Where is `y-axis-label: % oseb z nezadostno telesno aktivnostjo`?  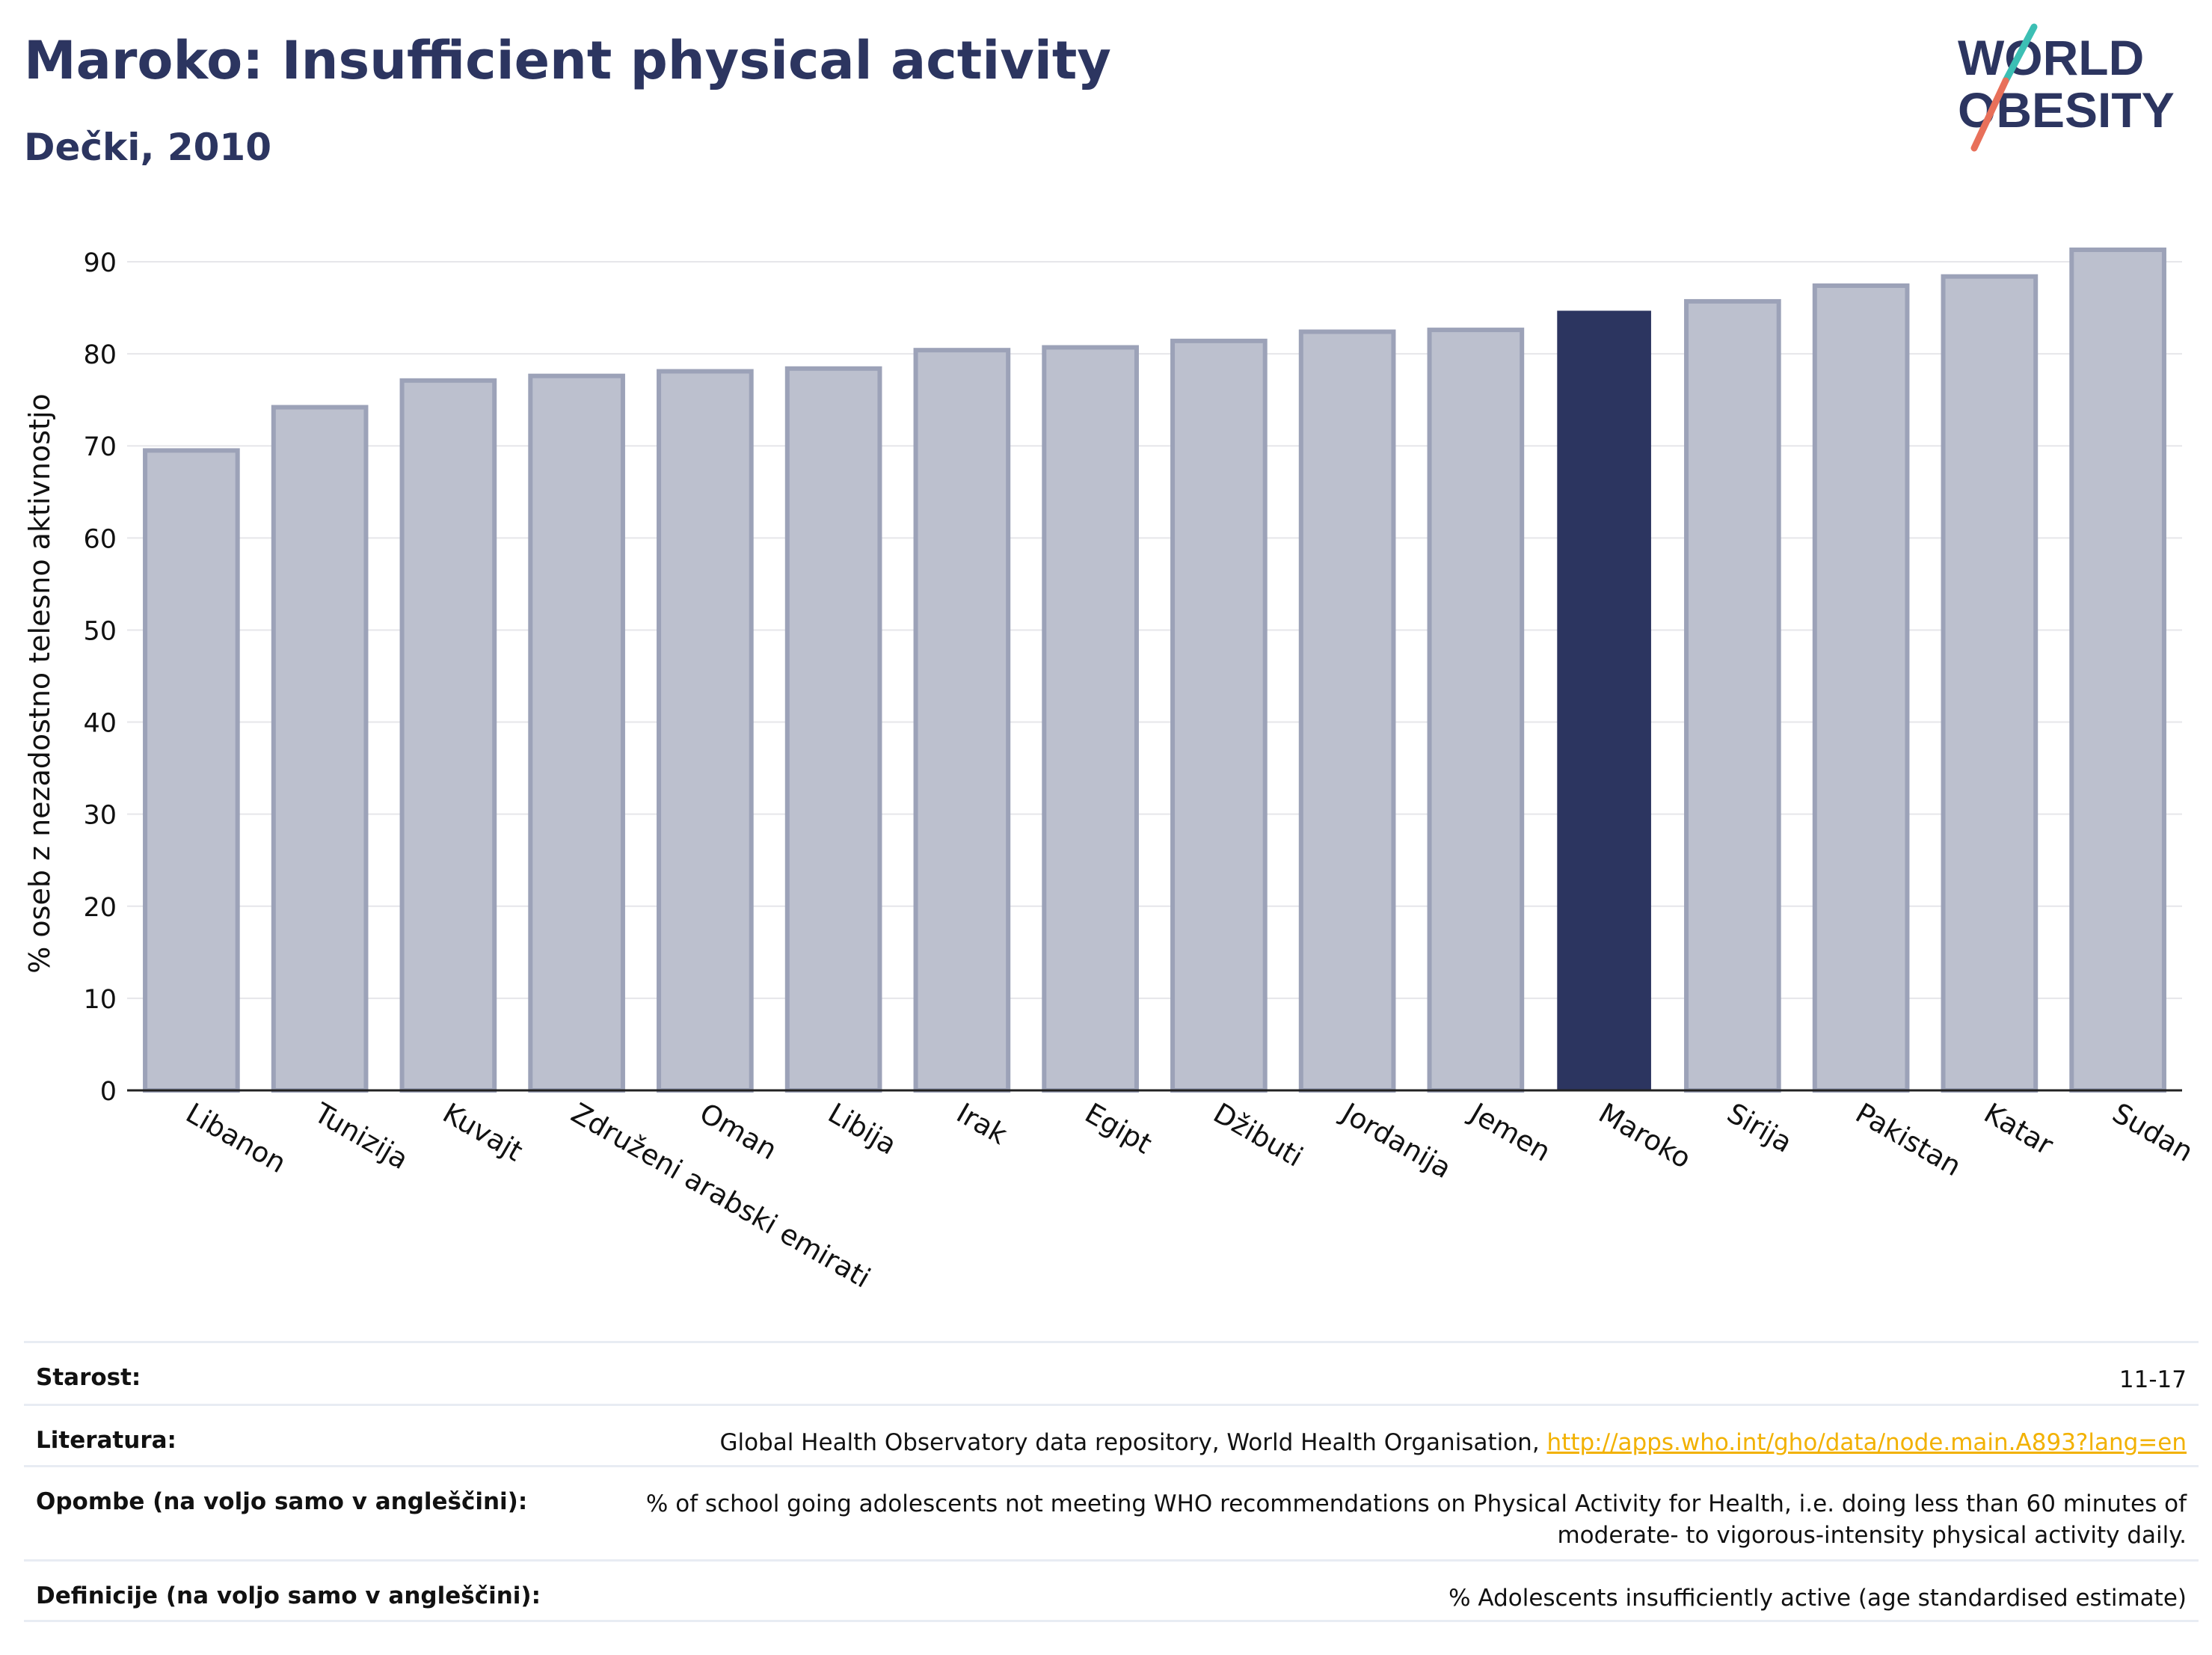
y-axis-label: % oseb z nezadostno telesno aktivnostjo is located at coordinates (39, 683).